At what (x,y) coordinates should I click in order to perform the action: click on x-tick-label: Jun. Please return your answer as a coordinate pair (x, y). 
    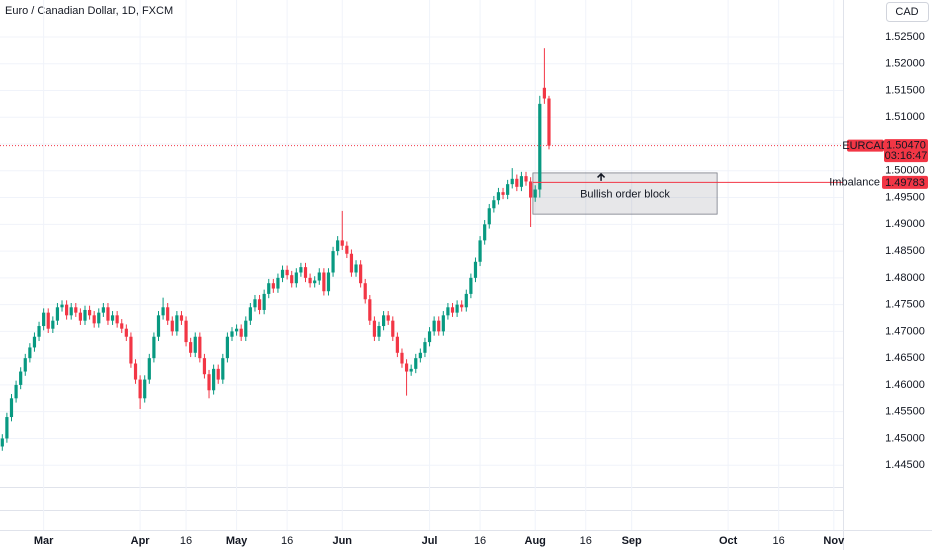
    Looking at the image, I should click on (342, 541).